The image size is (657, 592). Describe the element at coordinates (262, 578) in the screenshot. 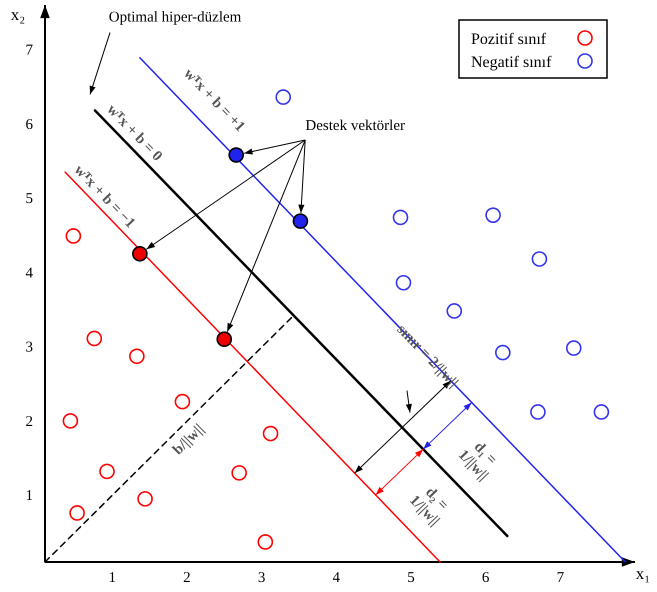

I see `x-tick-label: 3` at that location.